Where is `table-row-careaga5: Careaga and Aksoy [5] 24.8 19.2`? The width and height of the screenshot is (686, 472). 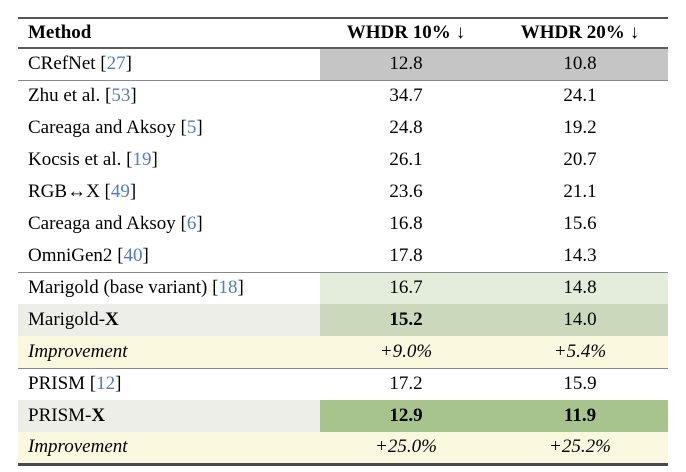 table-row-careaga5: Careaga and Aksoy [5] 24.8 19.2 is located at coordinates (343, 128).